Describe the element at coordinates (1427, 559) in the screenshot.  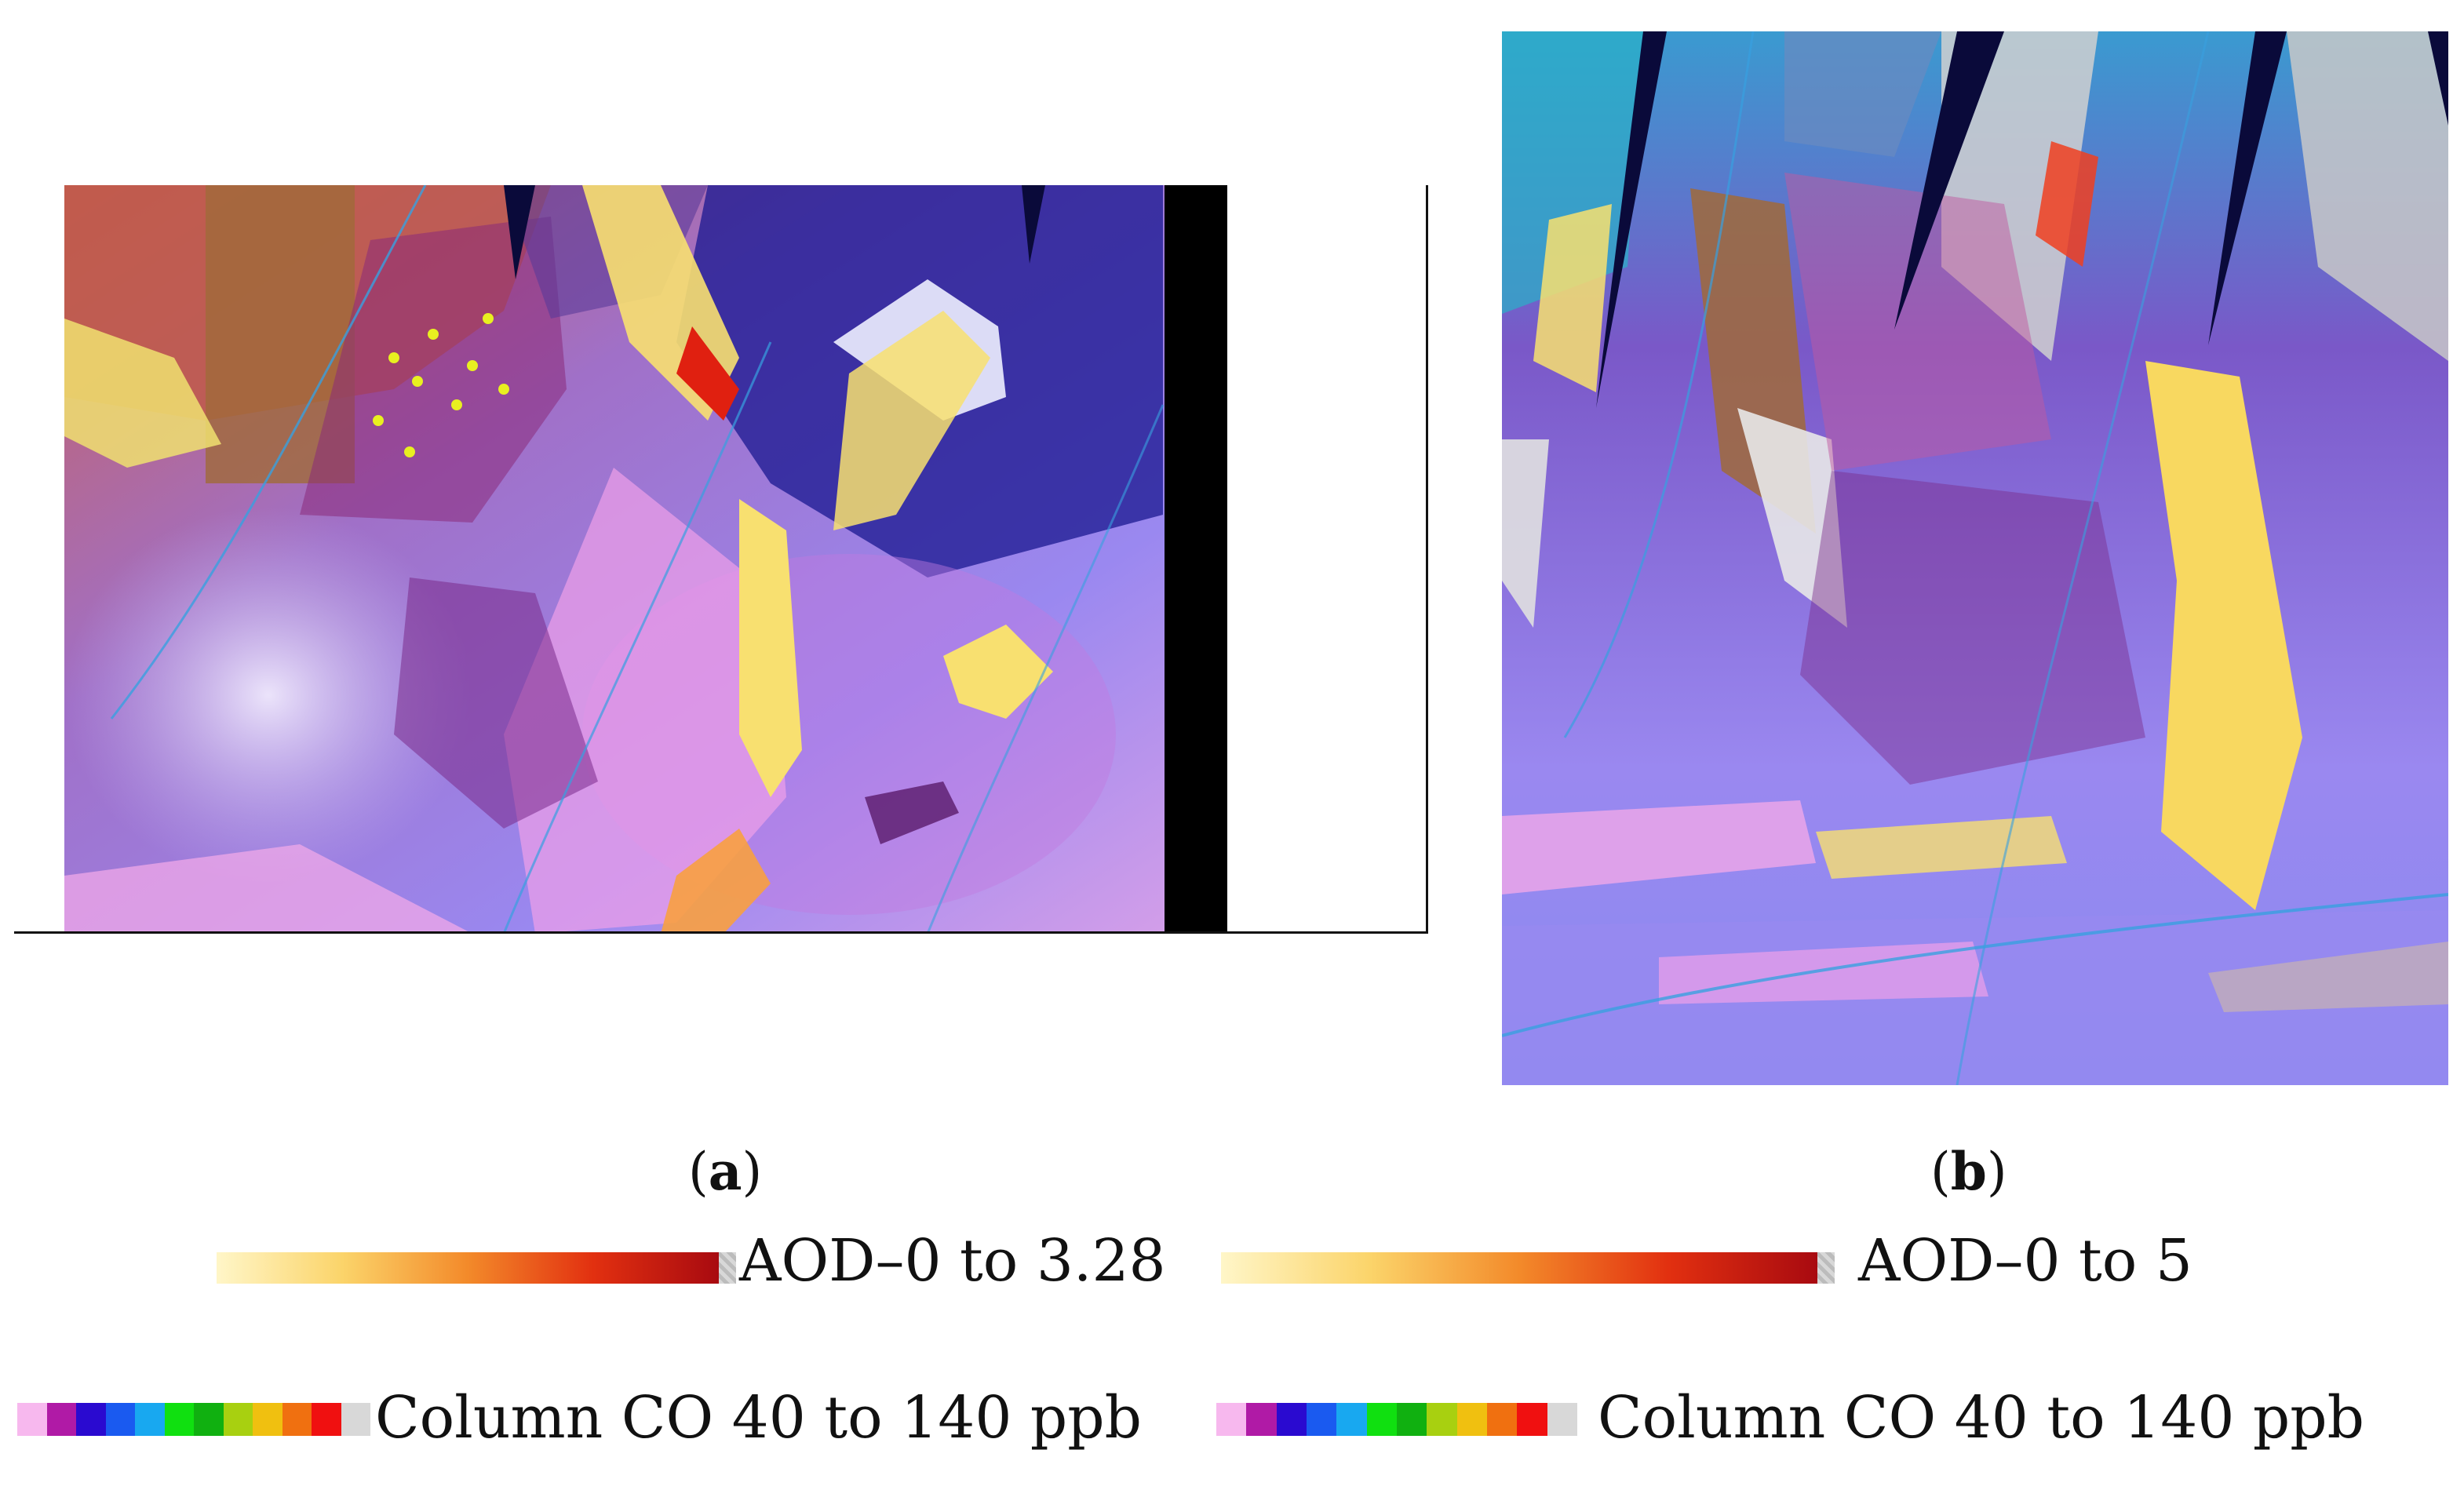
I see `frame-line-right` at that location.